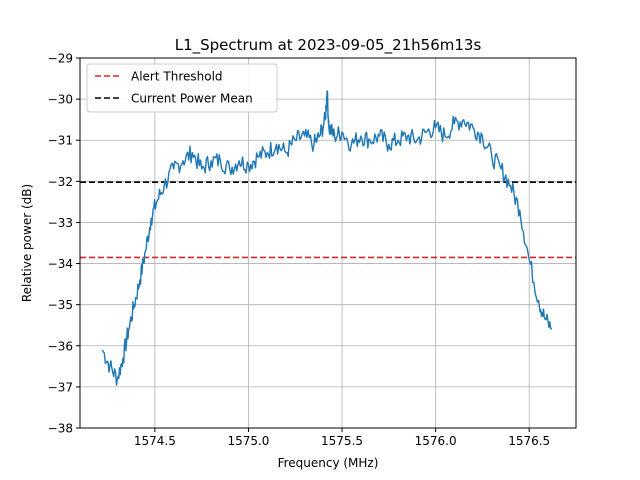 This screenshot has height=480, width=640. What do you see at coordinates (155, 441) in the screenshot?
I see `x-tick-label: 1574.5` at bounding box center [155, 441].